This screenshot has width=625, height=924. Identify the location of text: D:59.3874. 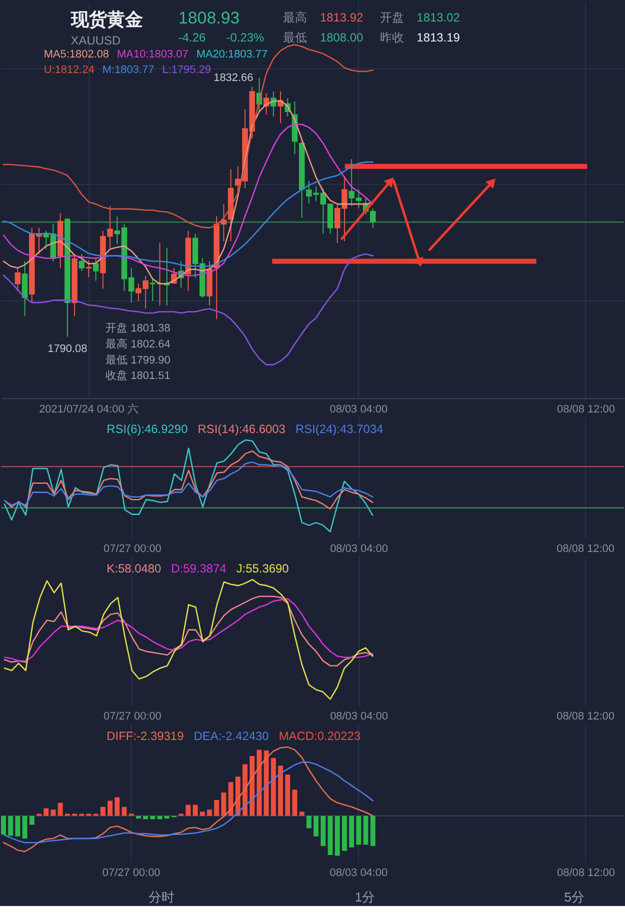
(199, 569).